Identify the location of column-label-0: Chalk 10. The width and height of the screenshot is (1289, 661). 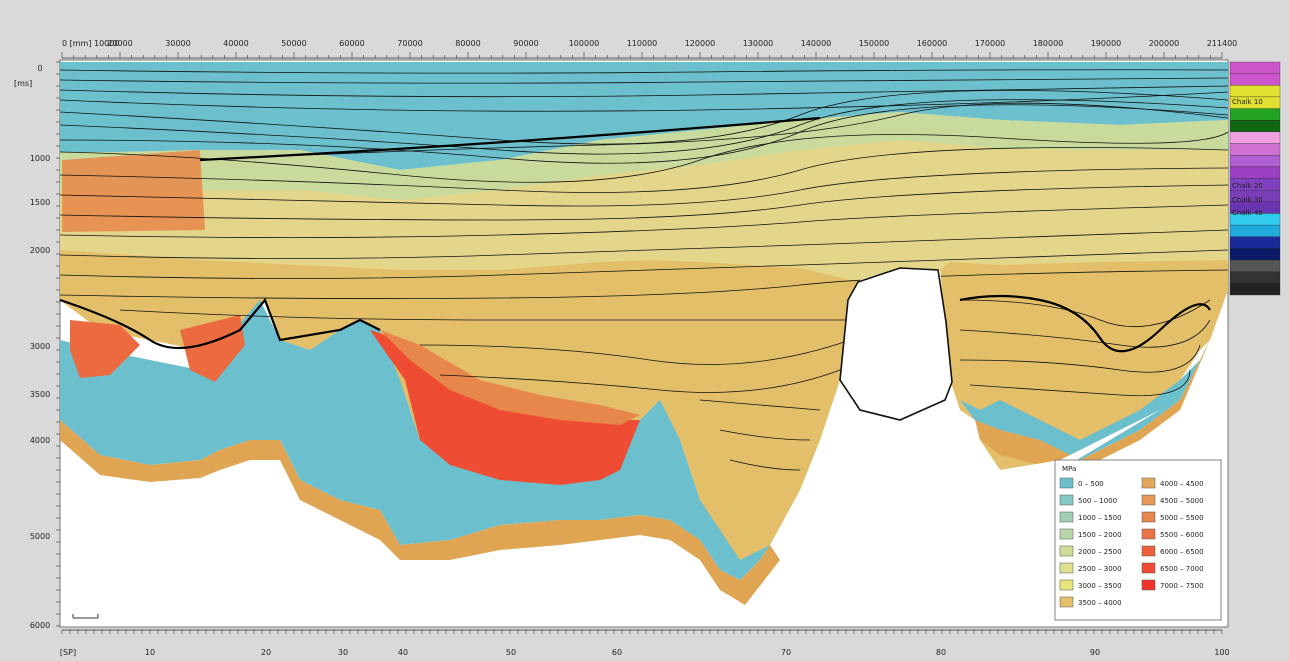
(1247, 102).